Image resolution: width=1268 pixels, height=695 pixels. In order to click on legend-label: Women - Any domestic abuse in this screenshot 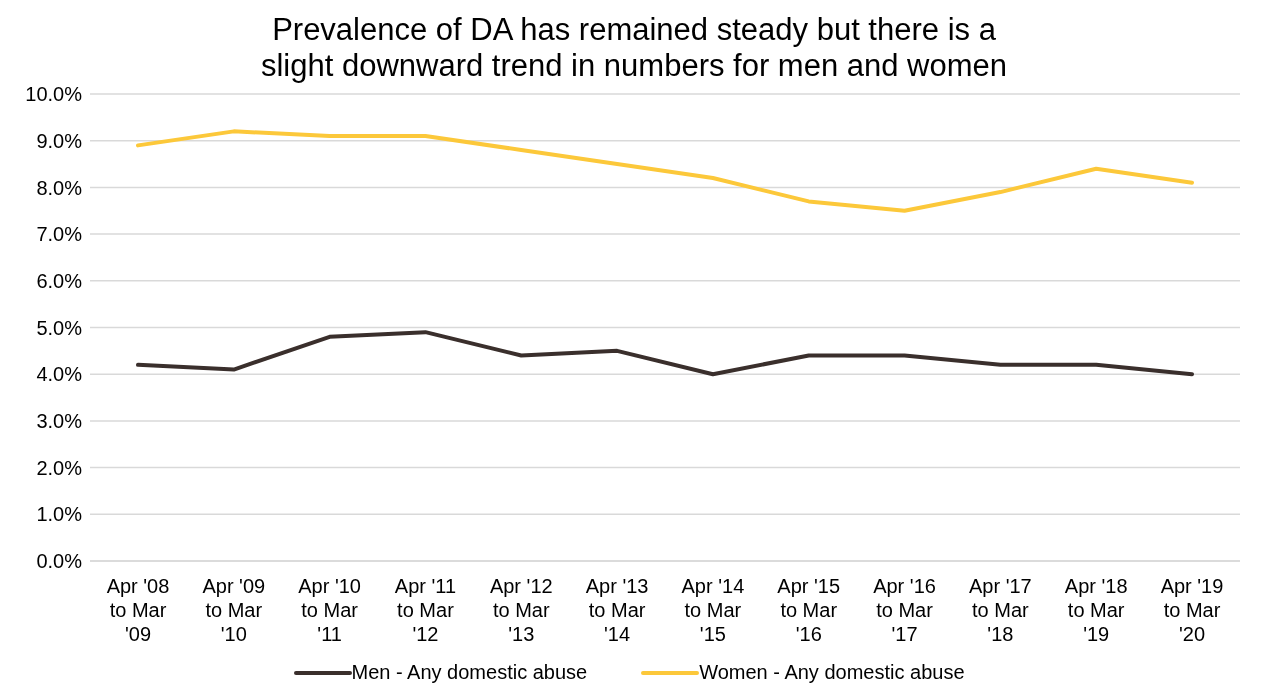, I will do `click(832, 672)`.